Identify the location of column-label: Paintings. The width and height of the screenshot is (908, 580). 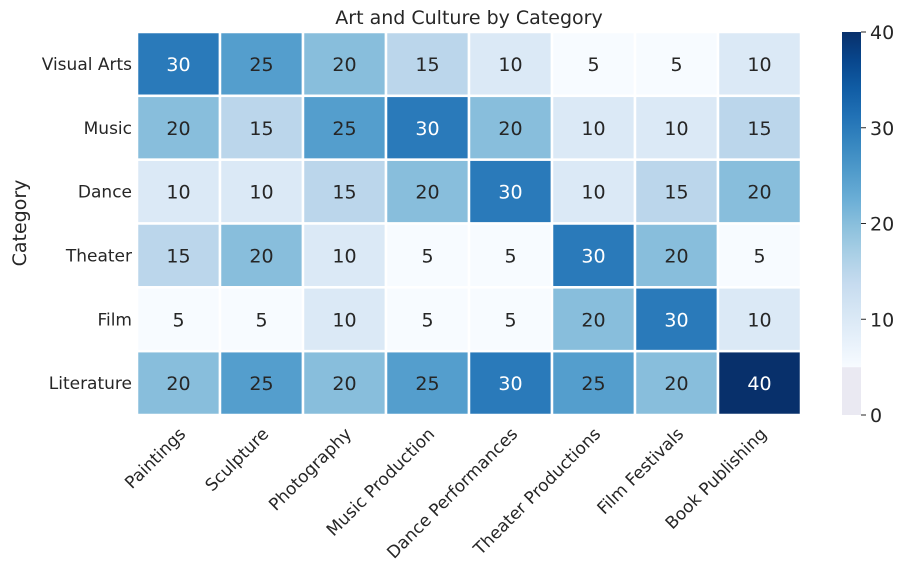
(155, 458).